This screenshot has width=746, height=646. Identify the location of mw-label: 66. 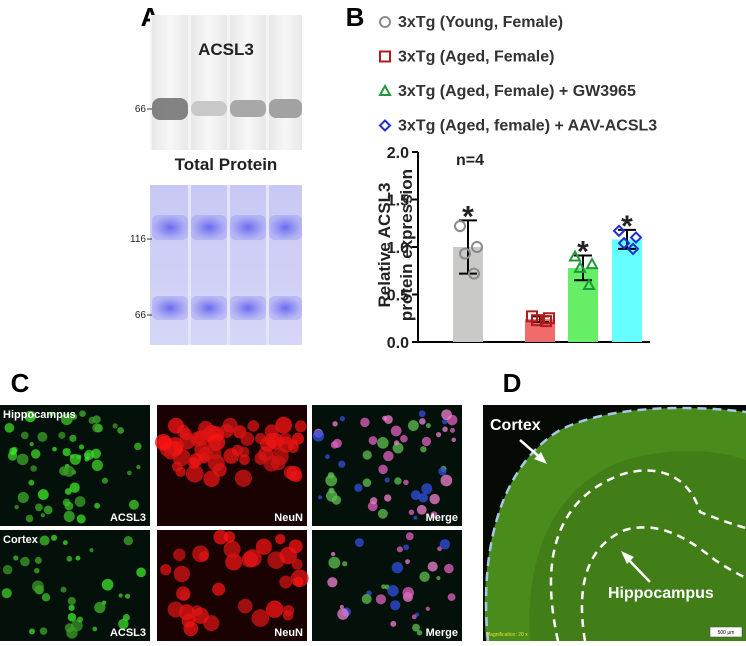
(141, 109).